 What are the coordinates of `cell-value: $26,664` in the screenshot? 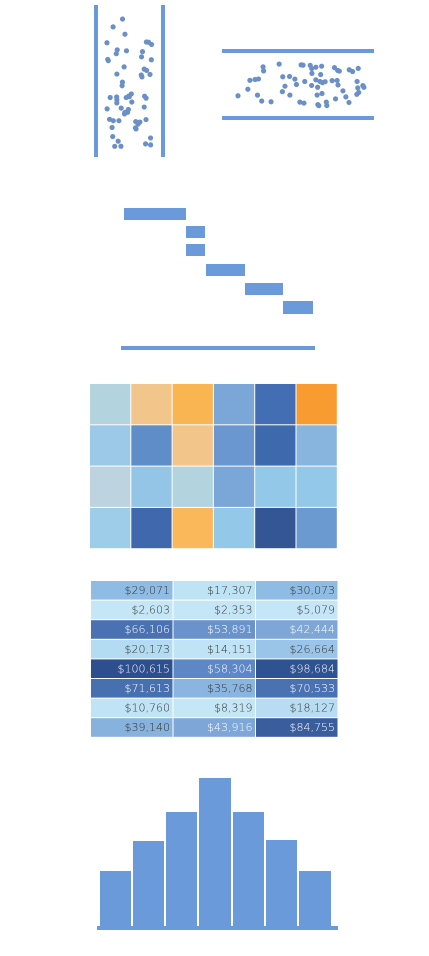 It's located at (313, 649).